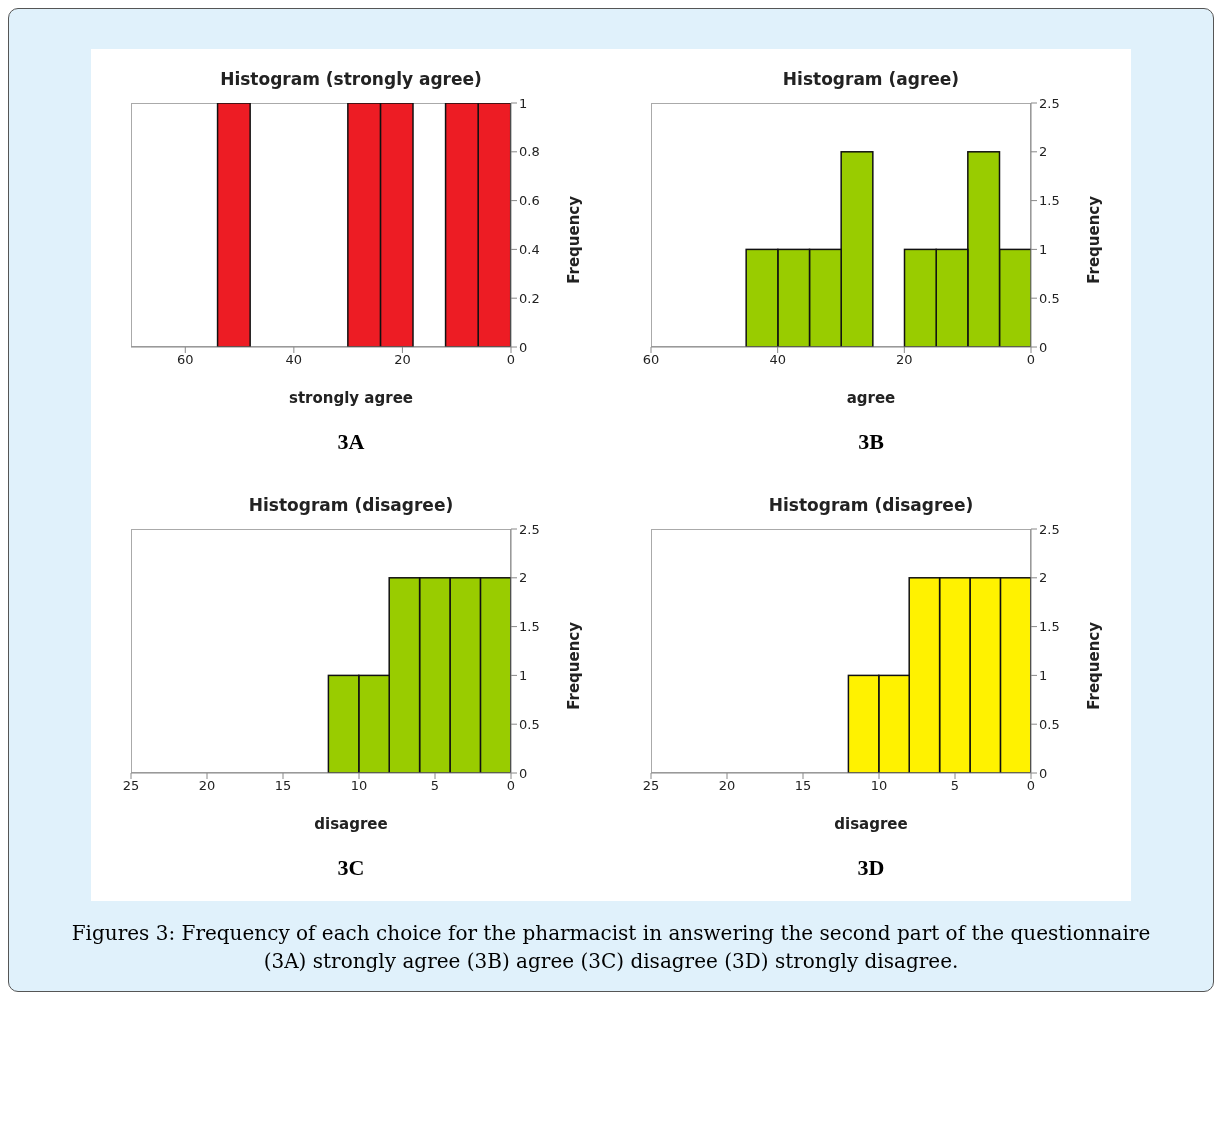 The height and width of the screenshot is (1141, 1228). What do you see at coordinates (871, 868) in the screenshot?
I see `text: 3D` at bounding box center [871, 868].